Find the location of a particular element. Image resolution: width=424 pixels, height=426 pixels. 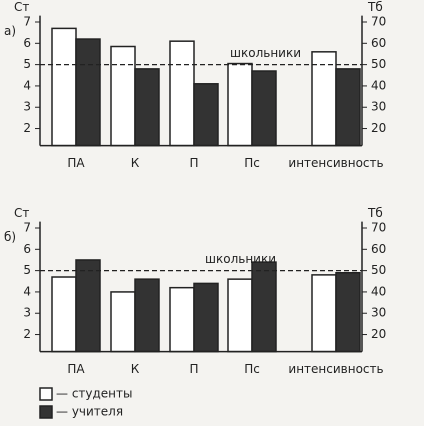

panel-label: а) is located at coordinates (10, 31).